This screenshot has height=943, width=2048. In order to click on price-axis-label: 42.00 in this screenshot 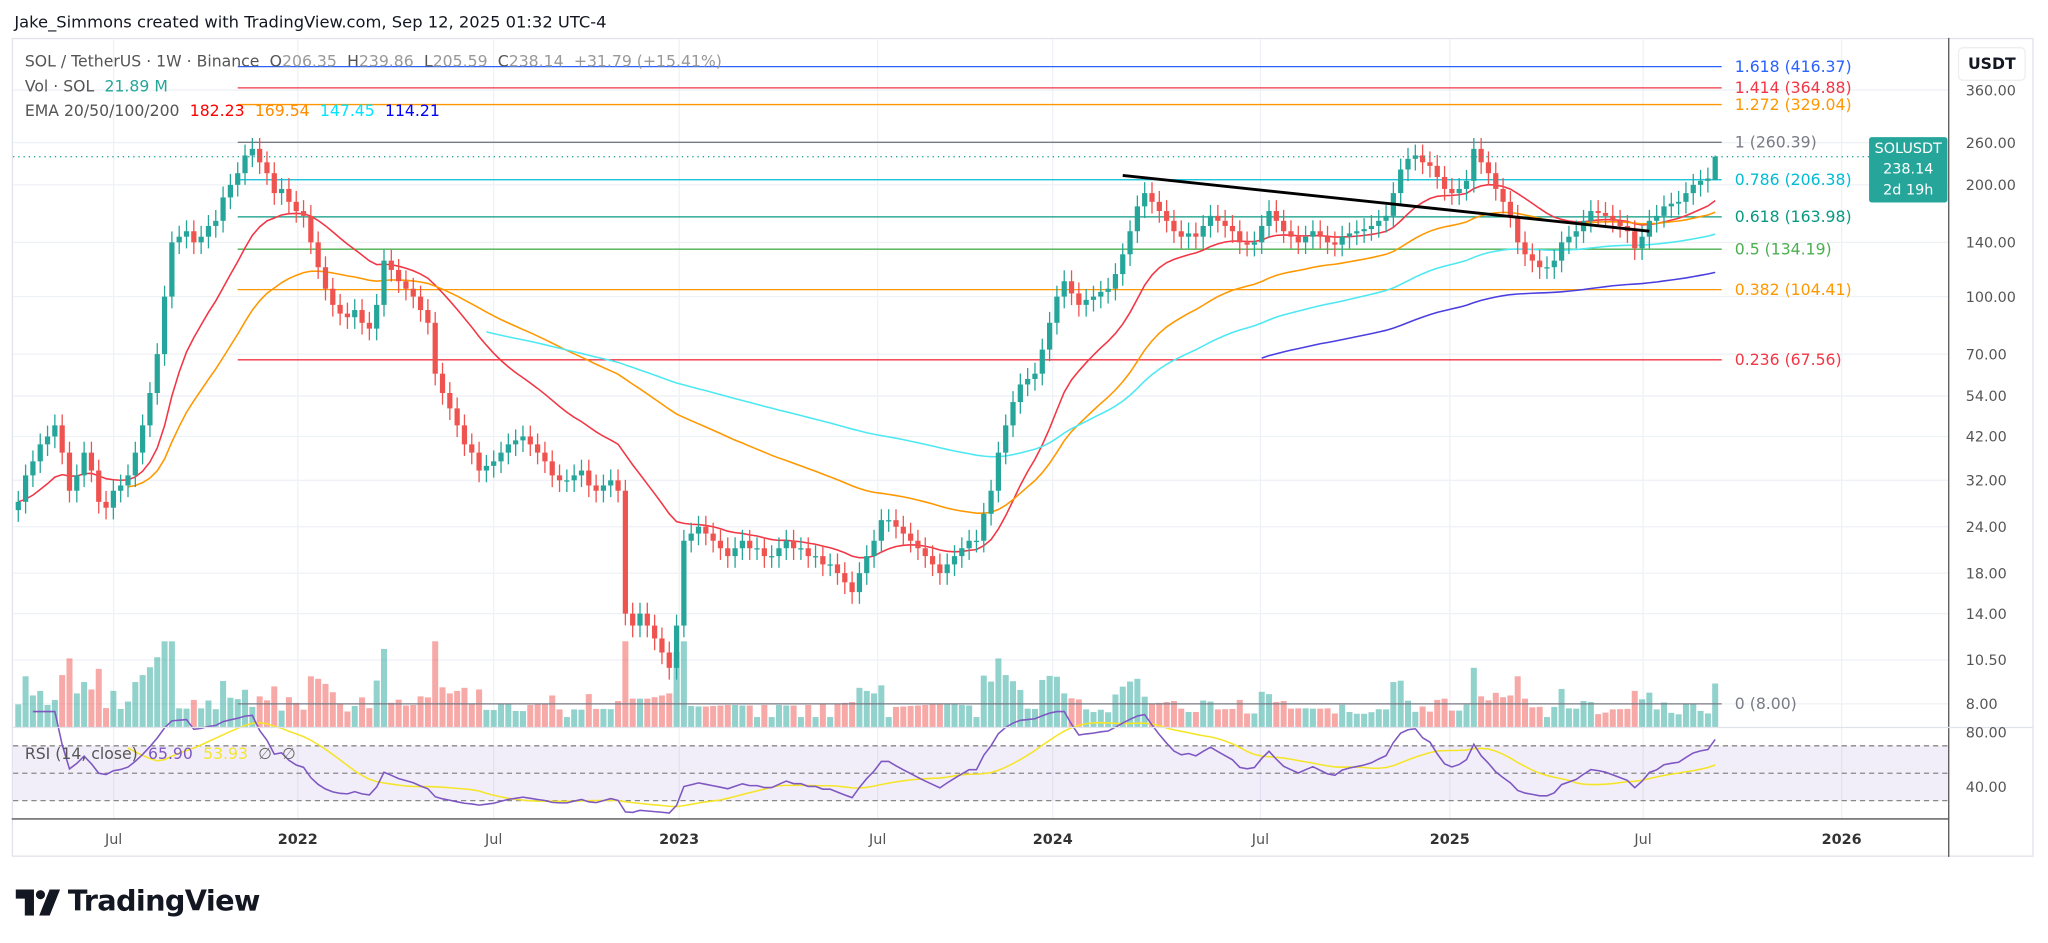, I will do `click(1986, 438)`.